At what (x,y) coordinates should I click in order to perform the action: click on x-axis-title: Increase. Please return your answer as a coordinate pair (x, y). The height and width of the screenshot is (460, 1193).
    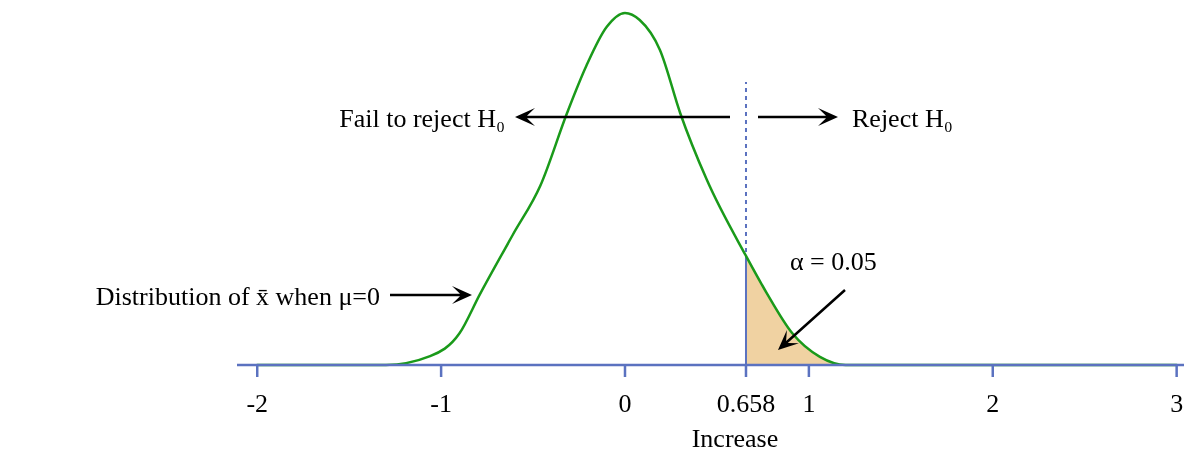
    Looking at the image, I should click on (735, 438).